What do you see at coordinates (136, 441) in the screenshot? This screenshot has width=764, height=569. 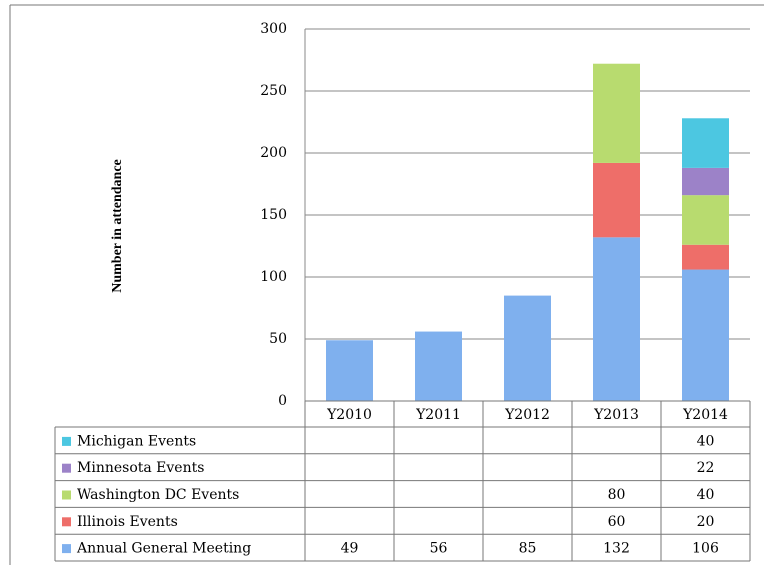 I see `legend-label: Michigan Events` at bounding box center [136, 441].